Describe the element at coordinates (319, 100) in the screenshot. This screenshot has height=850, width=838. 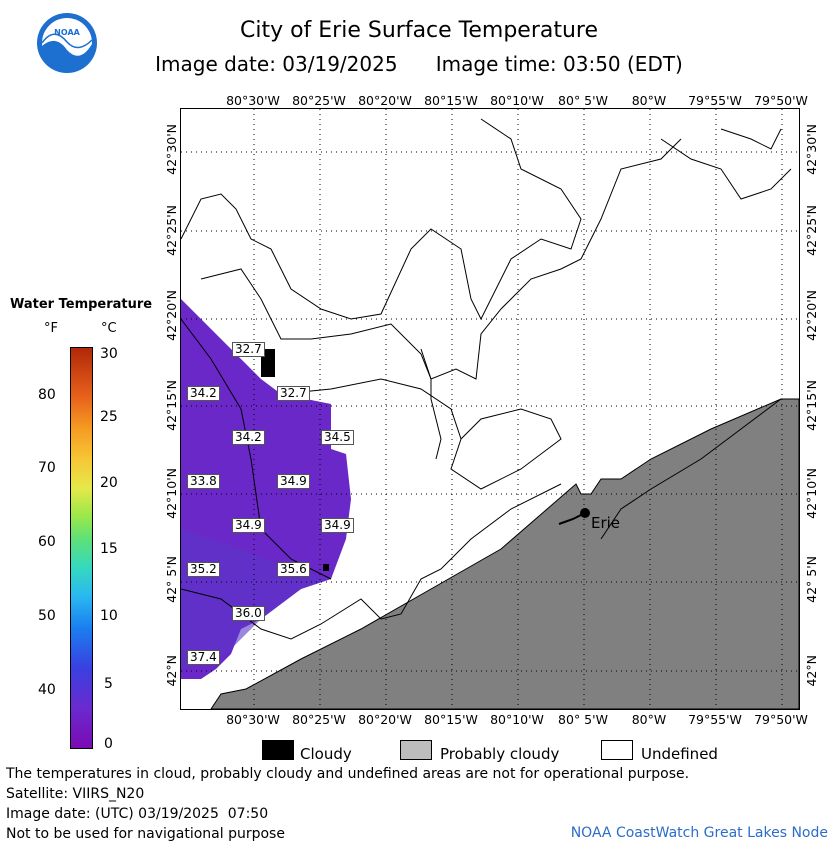
I see `lon-label-top: 80°25'W` at that location.